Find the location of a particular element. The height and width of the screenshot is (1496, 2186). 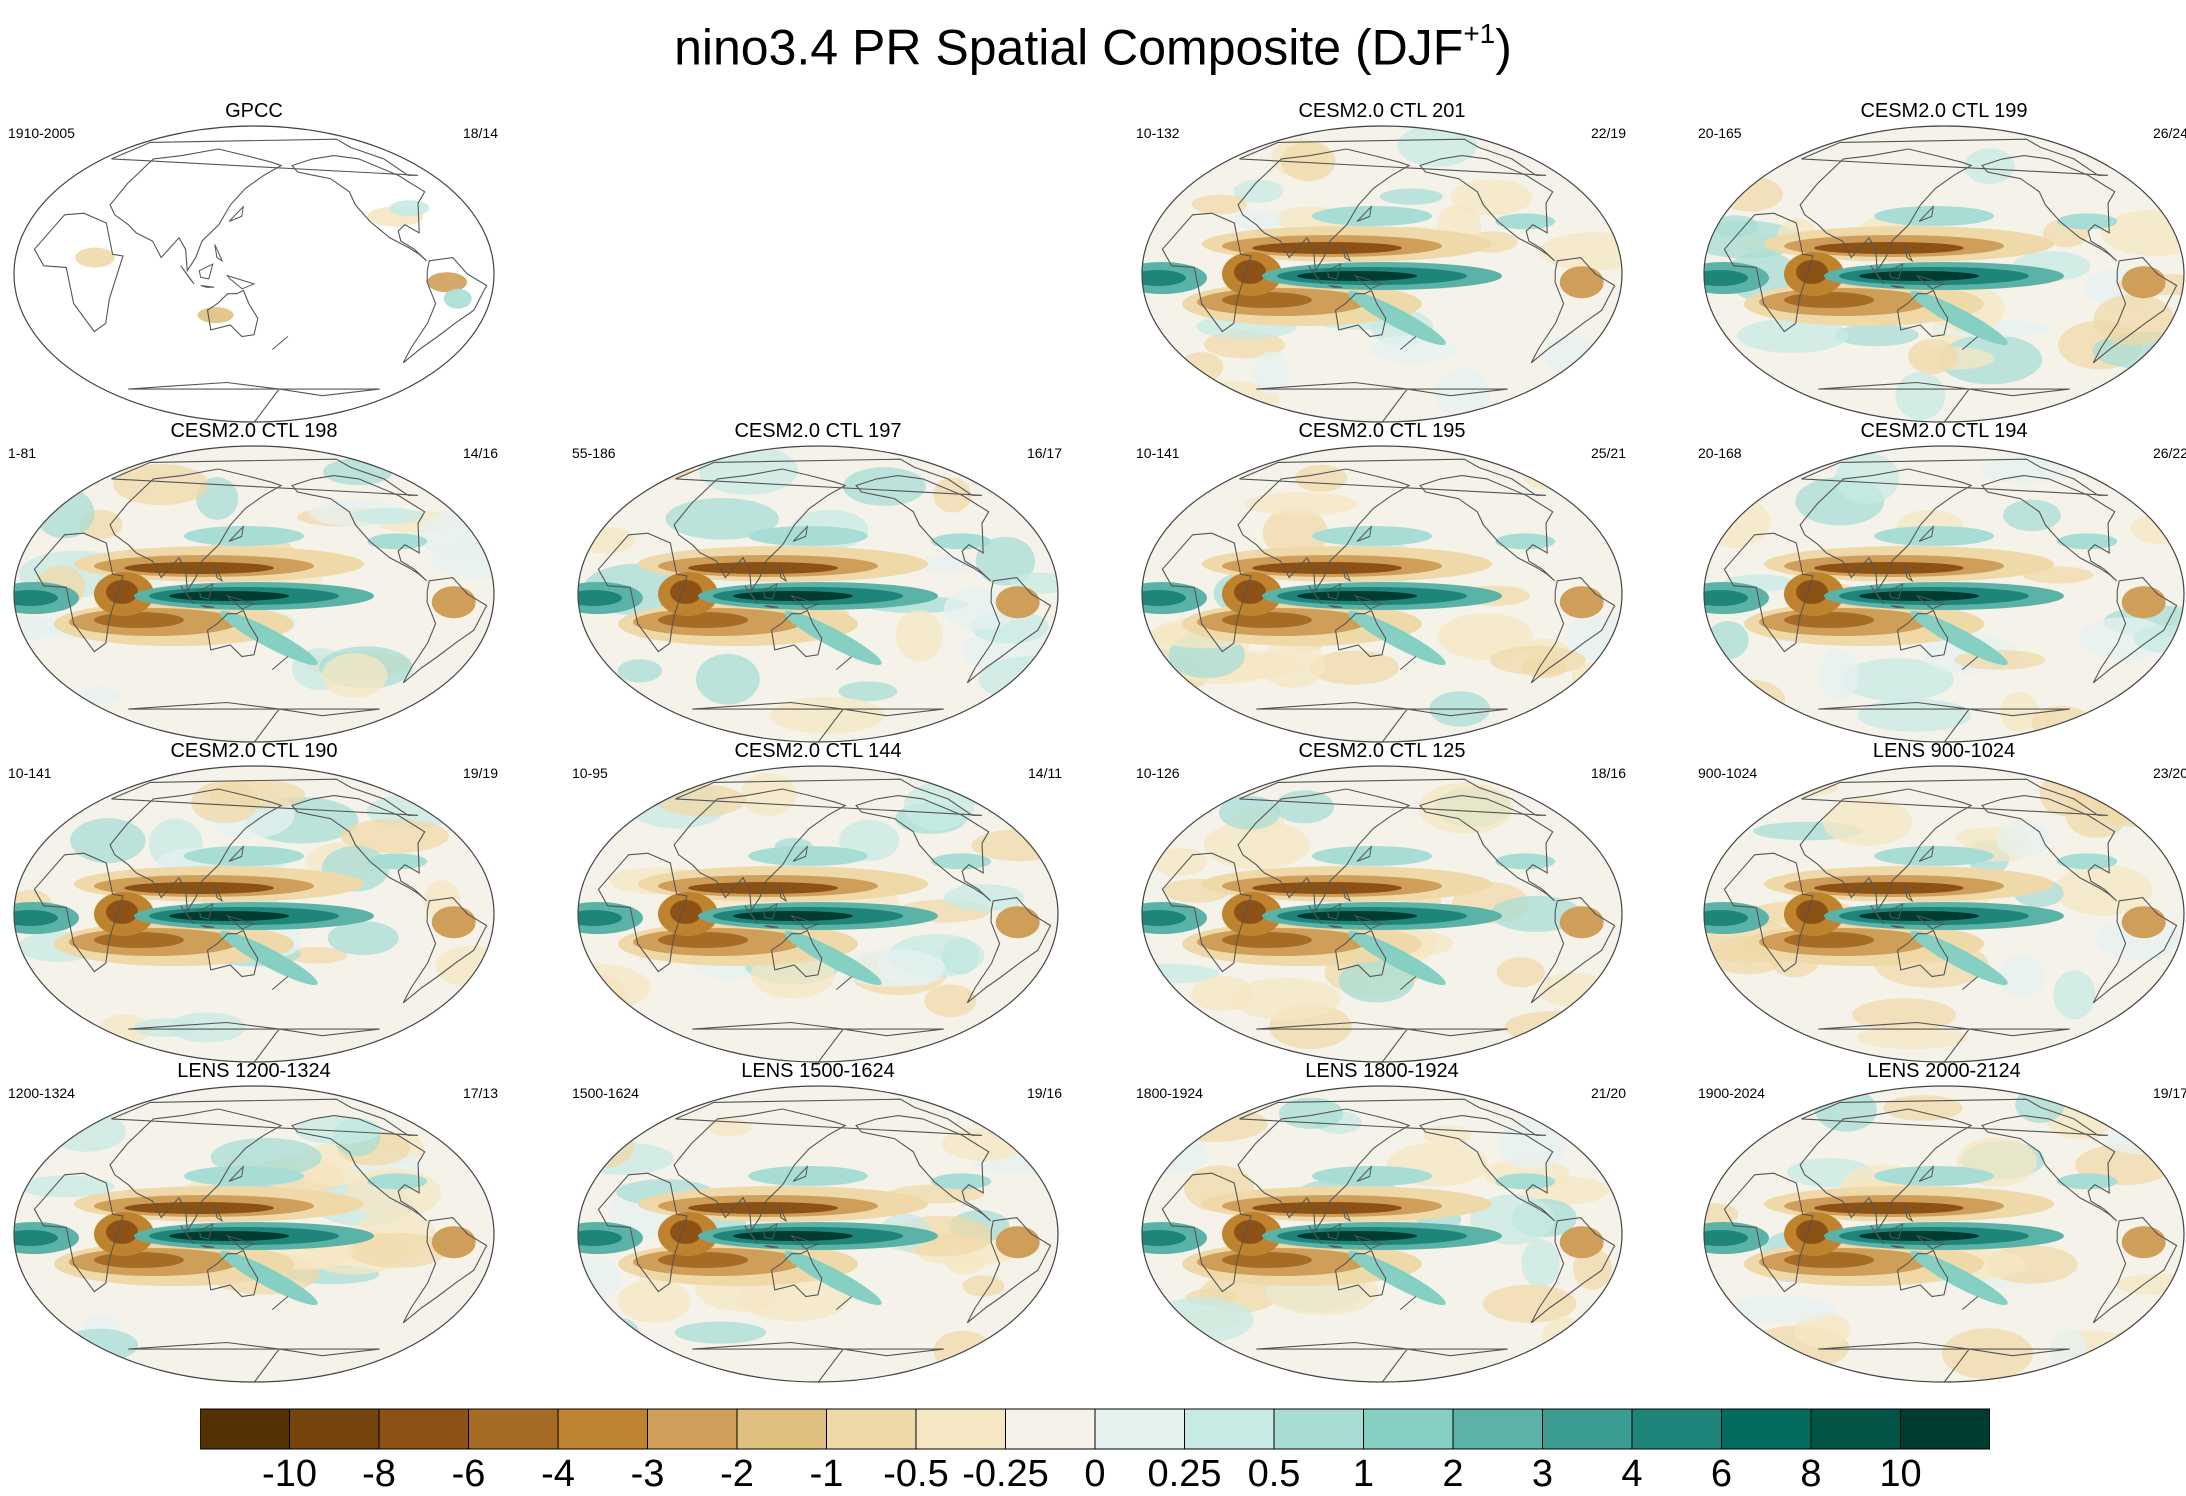

map-panel-ctl201: CESM2.0 CTL 201 10-132 22/19 is located at coordinates (1382, 265).